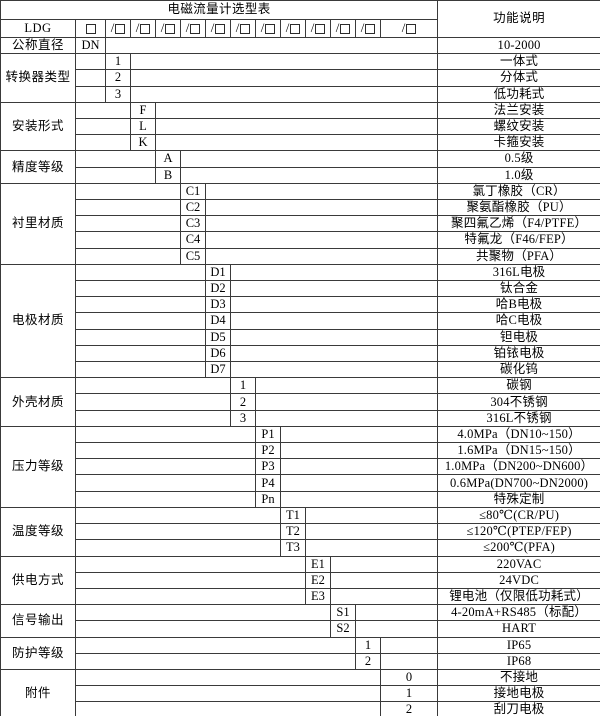 The width and height of the screenshot is (600, 716). I want to click on option-code: F, so click(143, 110).